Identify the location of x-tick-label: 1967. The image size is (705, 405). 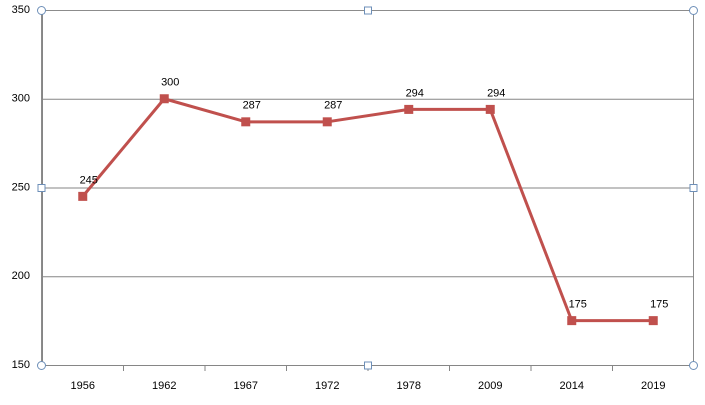
(246, 386).